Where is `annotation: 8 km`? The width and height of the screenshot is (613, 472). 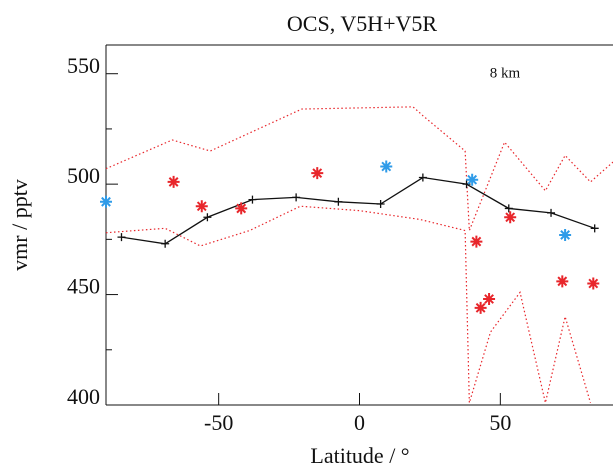
annotation: 8 km is located at coordinates (505, 73).